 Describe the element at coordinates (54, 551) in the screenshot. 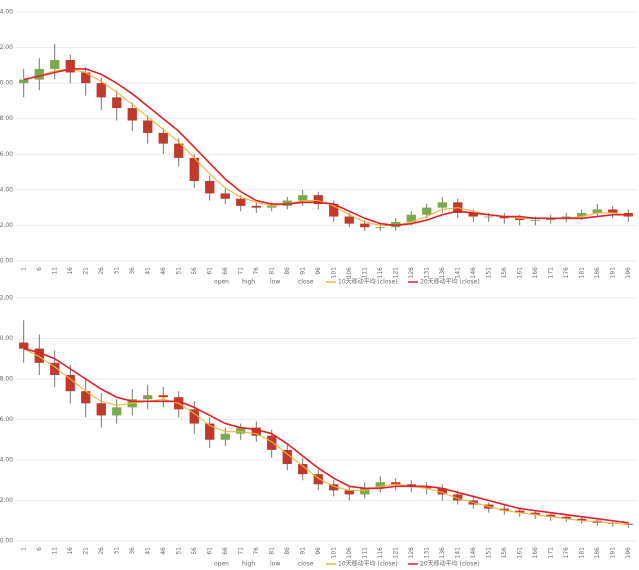

I see `x-tick-label: 11` at that location.